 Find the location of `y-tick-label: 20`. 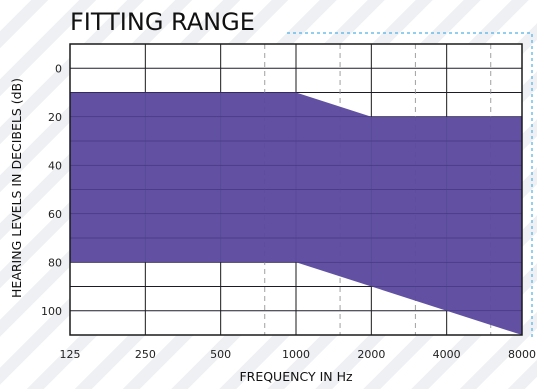

y-tick-label: 20 is located at coordinates (55, 117).